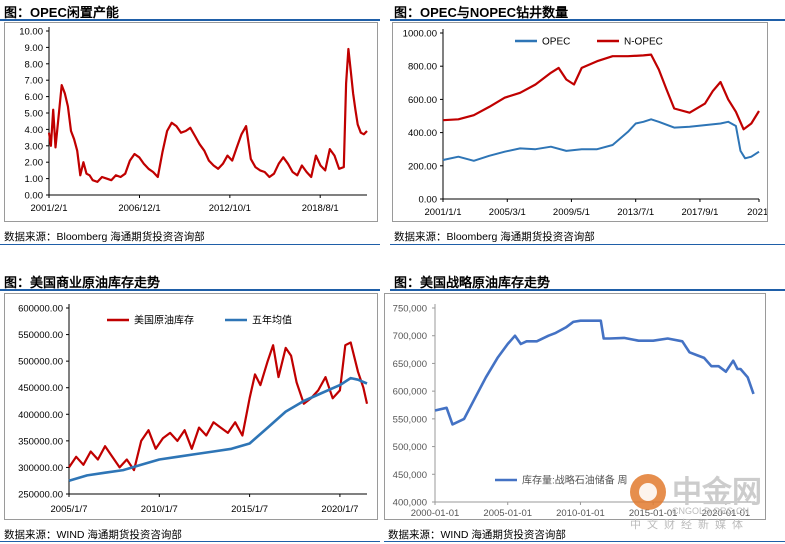  I want to click on panel2-title-rule, so click(587, 20).